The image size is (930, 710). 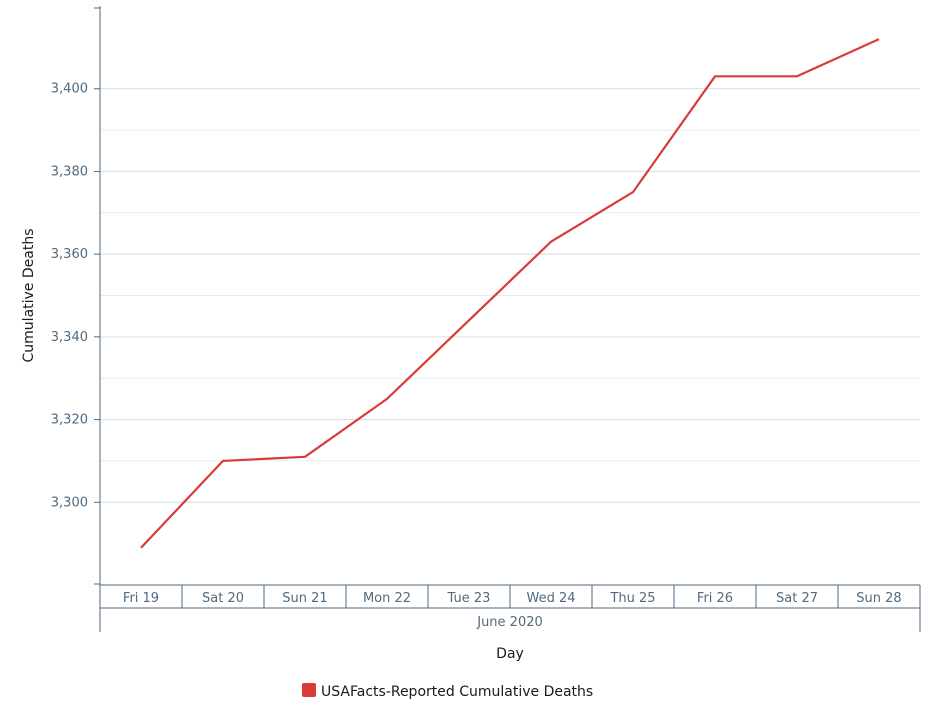 What do you see at coordinates (510, 654) in the screenshot?
I see `x-axis-title: Day` at bounding box center [510, 654].